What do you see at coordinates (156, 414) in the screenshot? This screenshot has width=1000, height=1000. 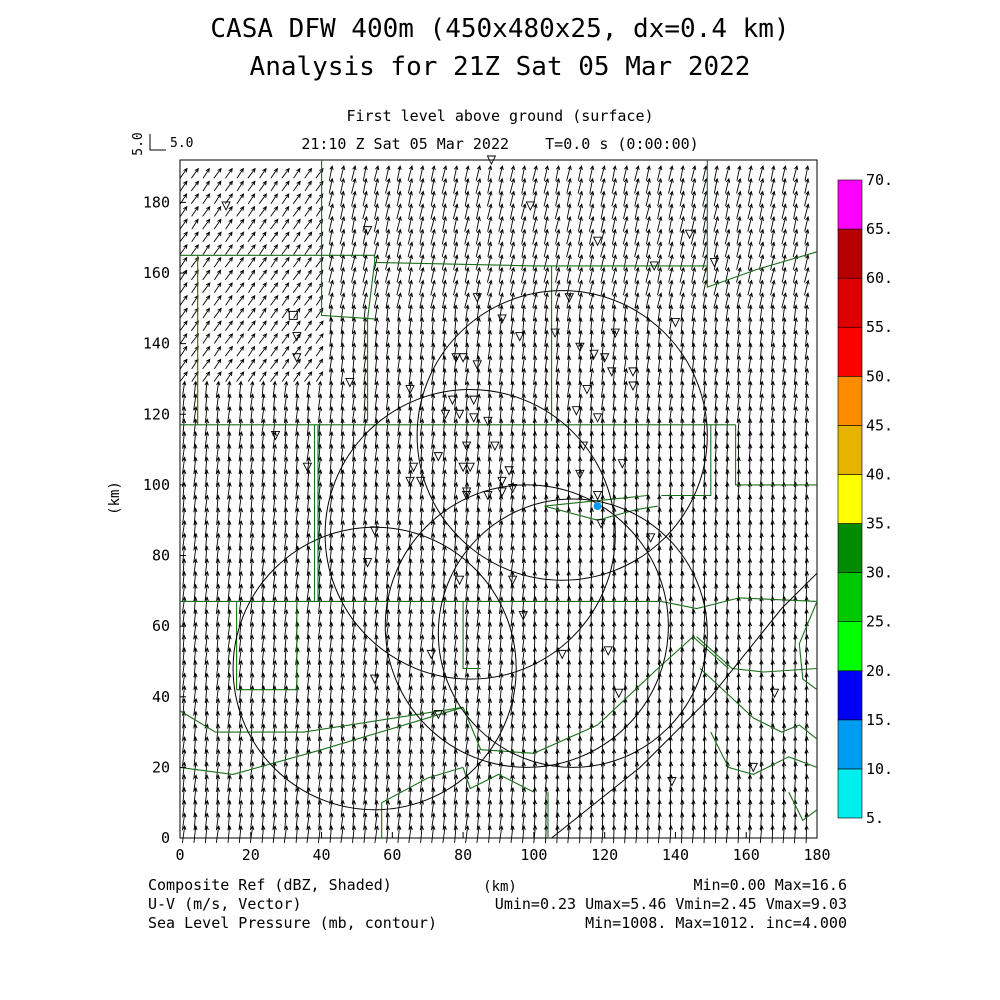 I see `y-tick-label: 120` at bounding box center [156, 414].